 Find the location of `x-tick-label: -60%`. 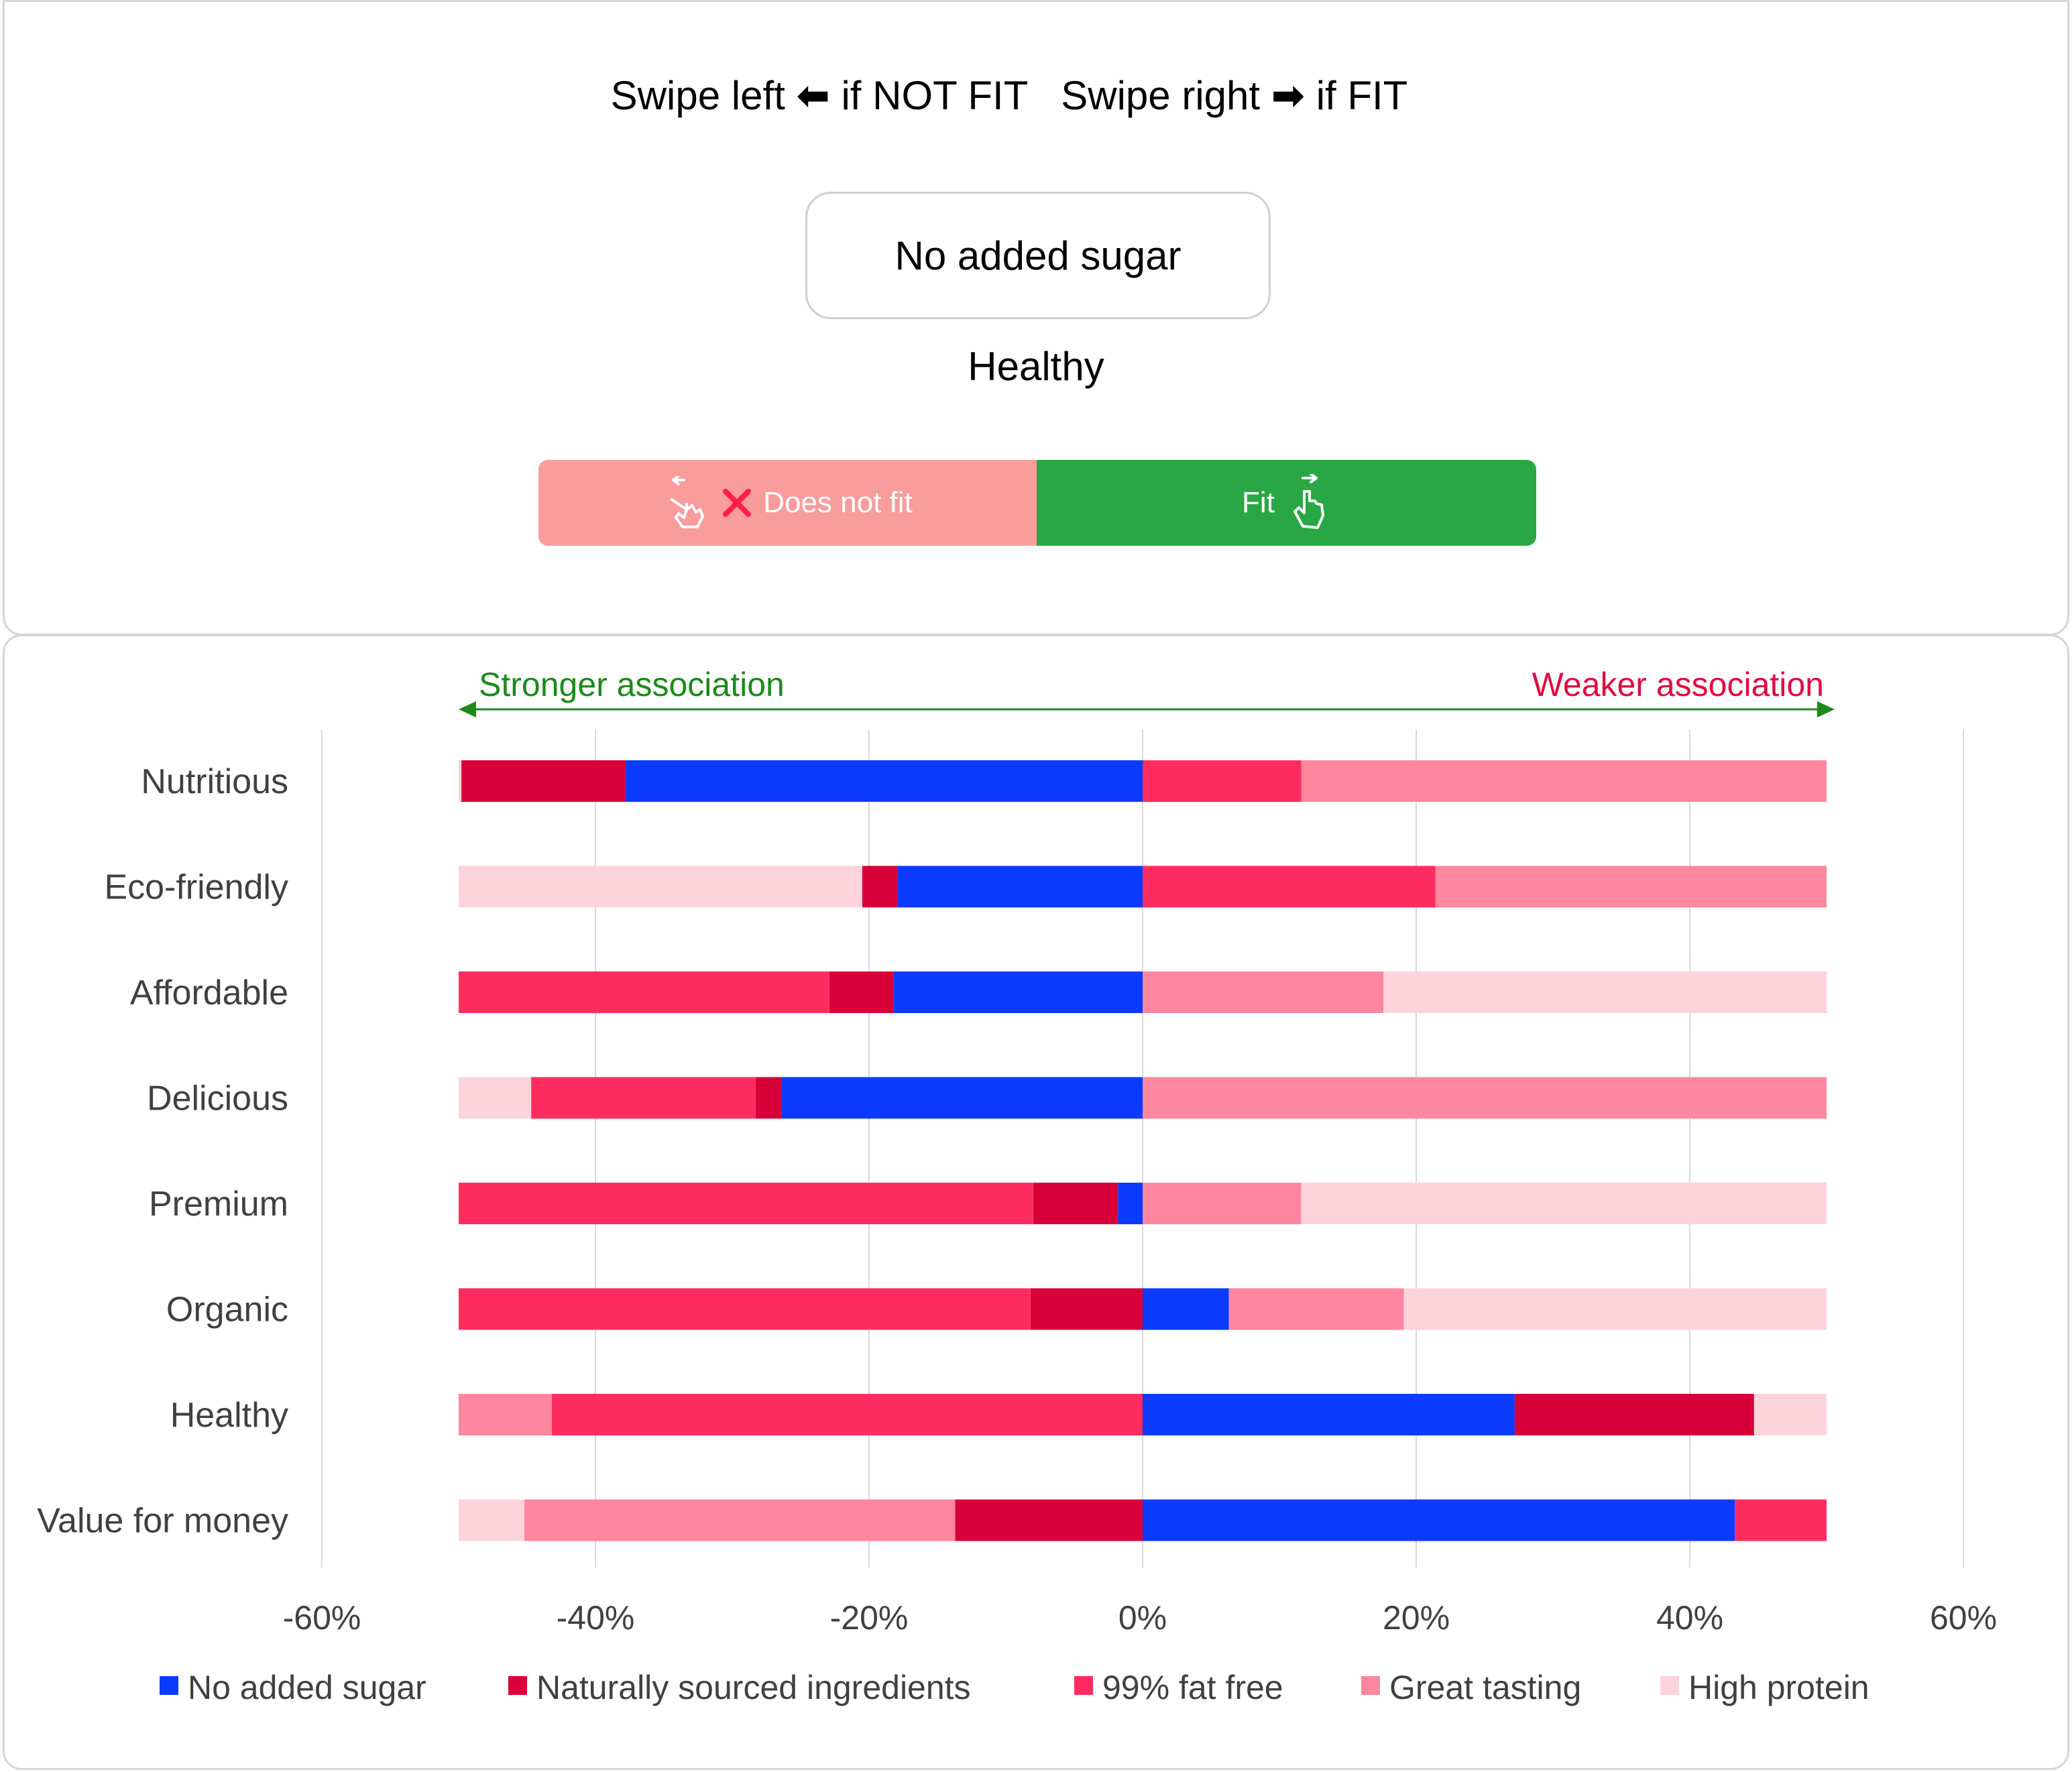

x-tick-label: -60% is located at coordinates (322, 1618).